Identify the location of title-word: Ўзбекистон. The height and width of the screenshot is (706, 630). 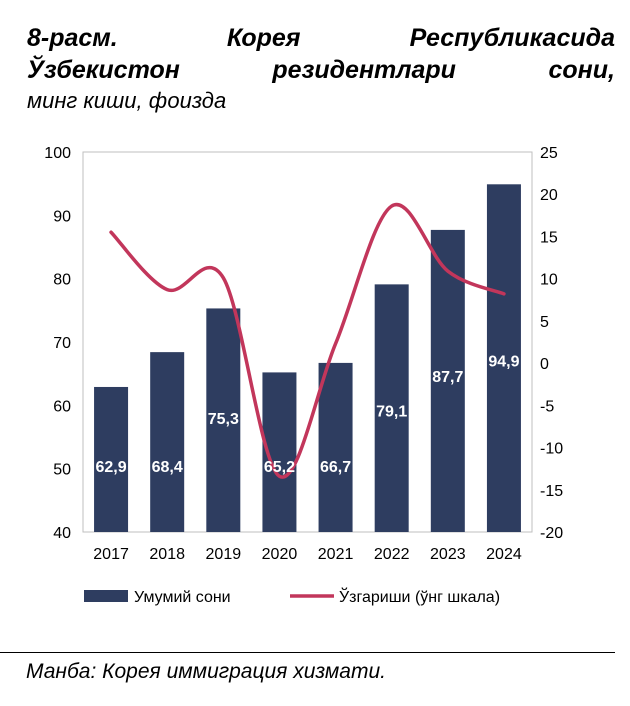
(103, 70).